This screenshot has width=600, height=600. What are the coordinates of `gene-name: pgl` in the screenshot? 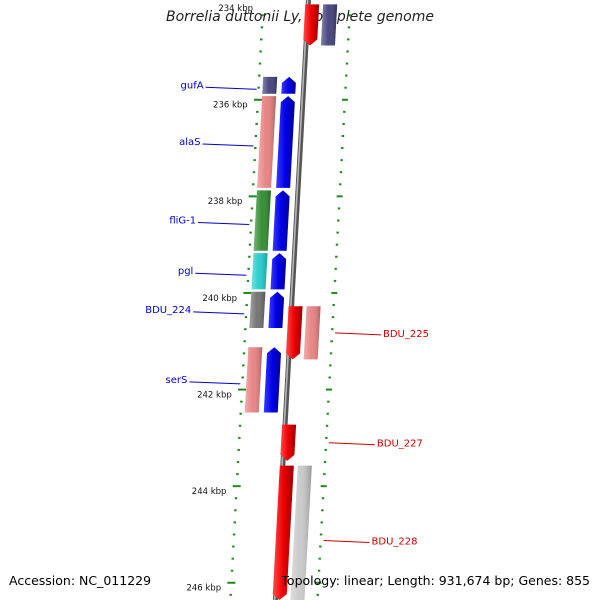 It's located at (185, 271).